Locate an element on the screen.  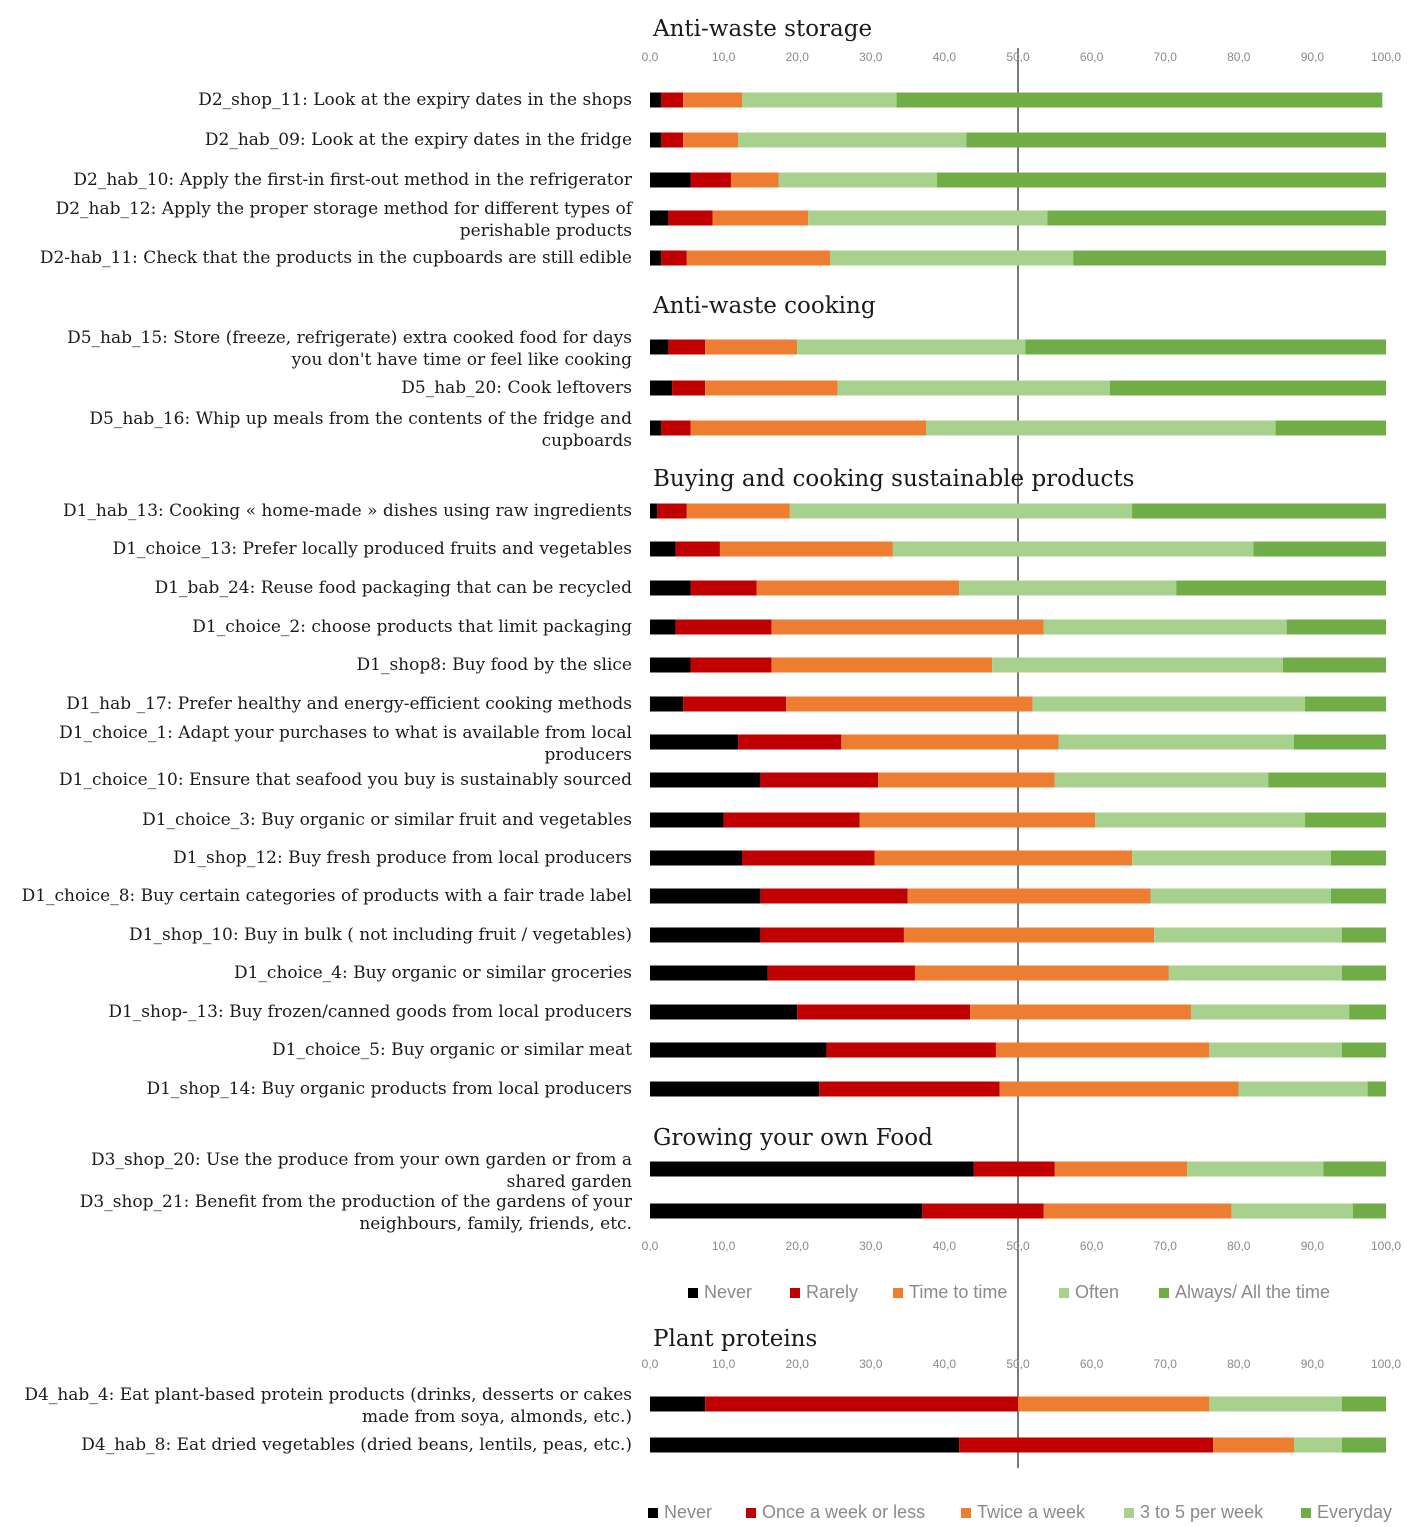
legend-label: Everyday is located at coordinates (1354, 1512).